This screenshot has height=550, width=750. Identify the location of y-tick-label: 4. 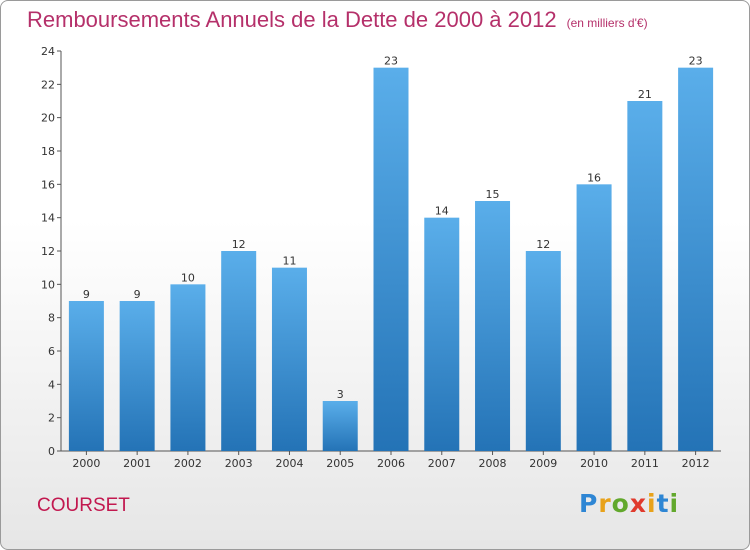
(51, 384).